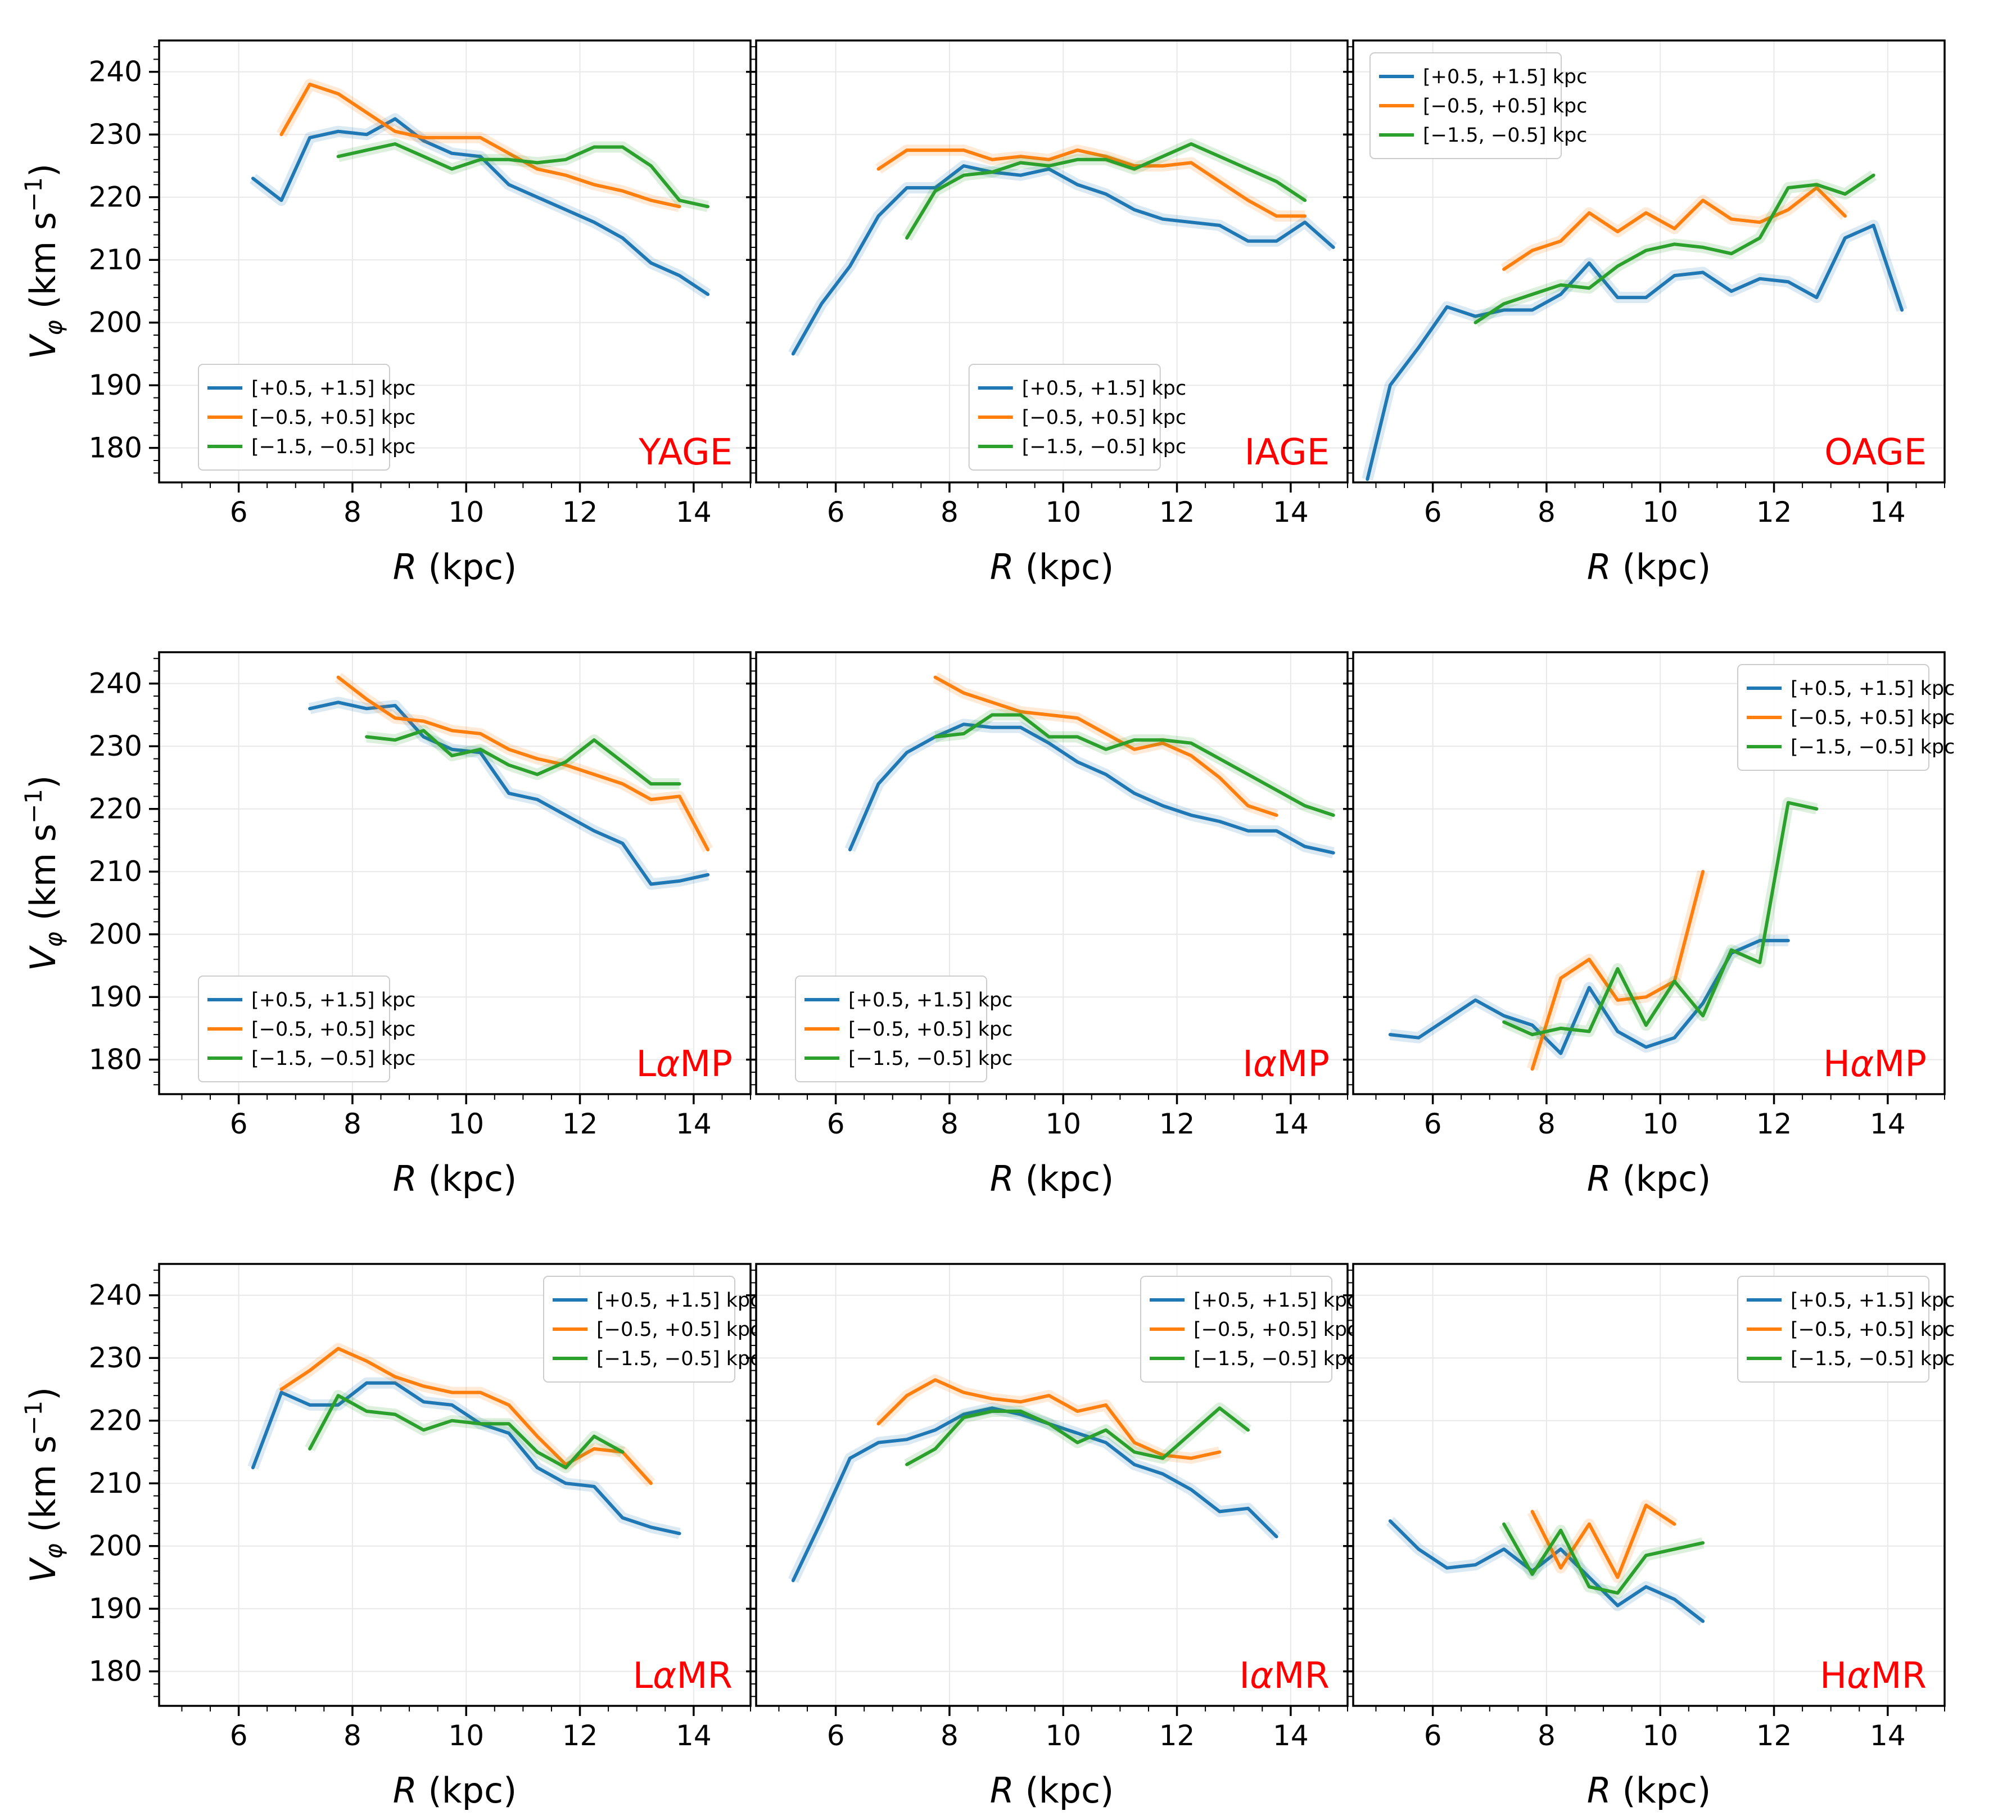 This screenshot has width=2016, height=1820. I want to click on panel-title-IαMR: IαMR, so click(1284, 1676).